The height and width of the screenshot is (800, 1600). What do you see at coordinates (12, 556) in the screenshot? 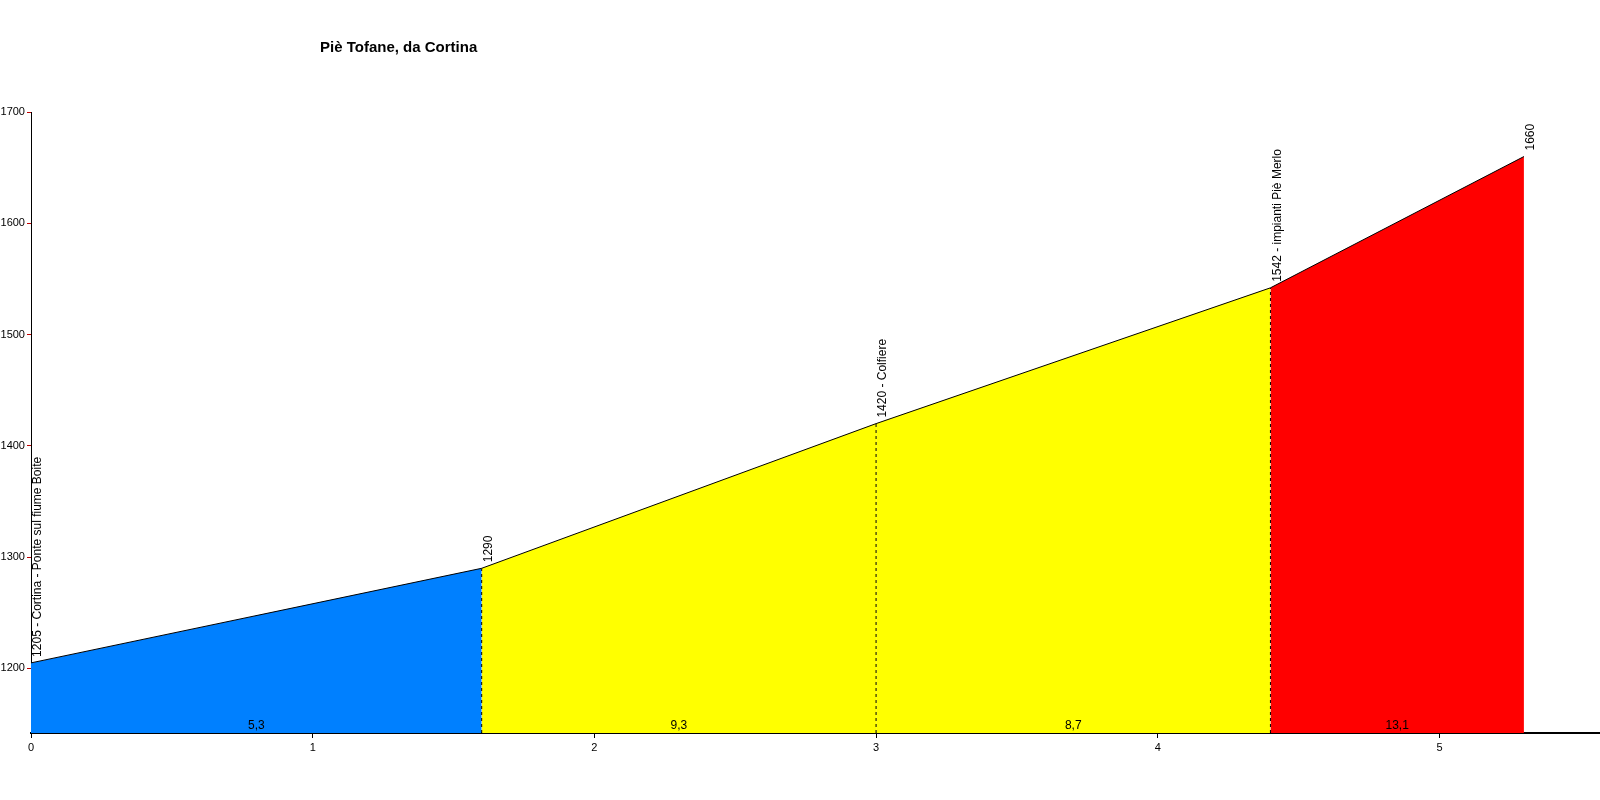
I see `y-tick-label: 1300` at bounding box center [12, 556].